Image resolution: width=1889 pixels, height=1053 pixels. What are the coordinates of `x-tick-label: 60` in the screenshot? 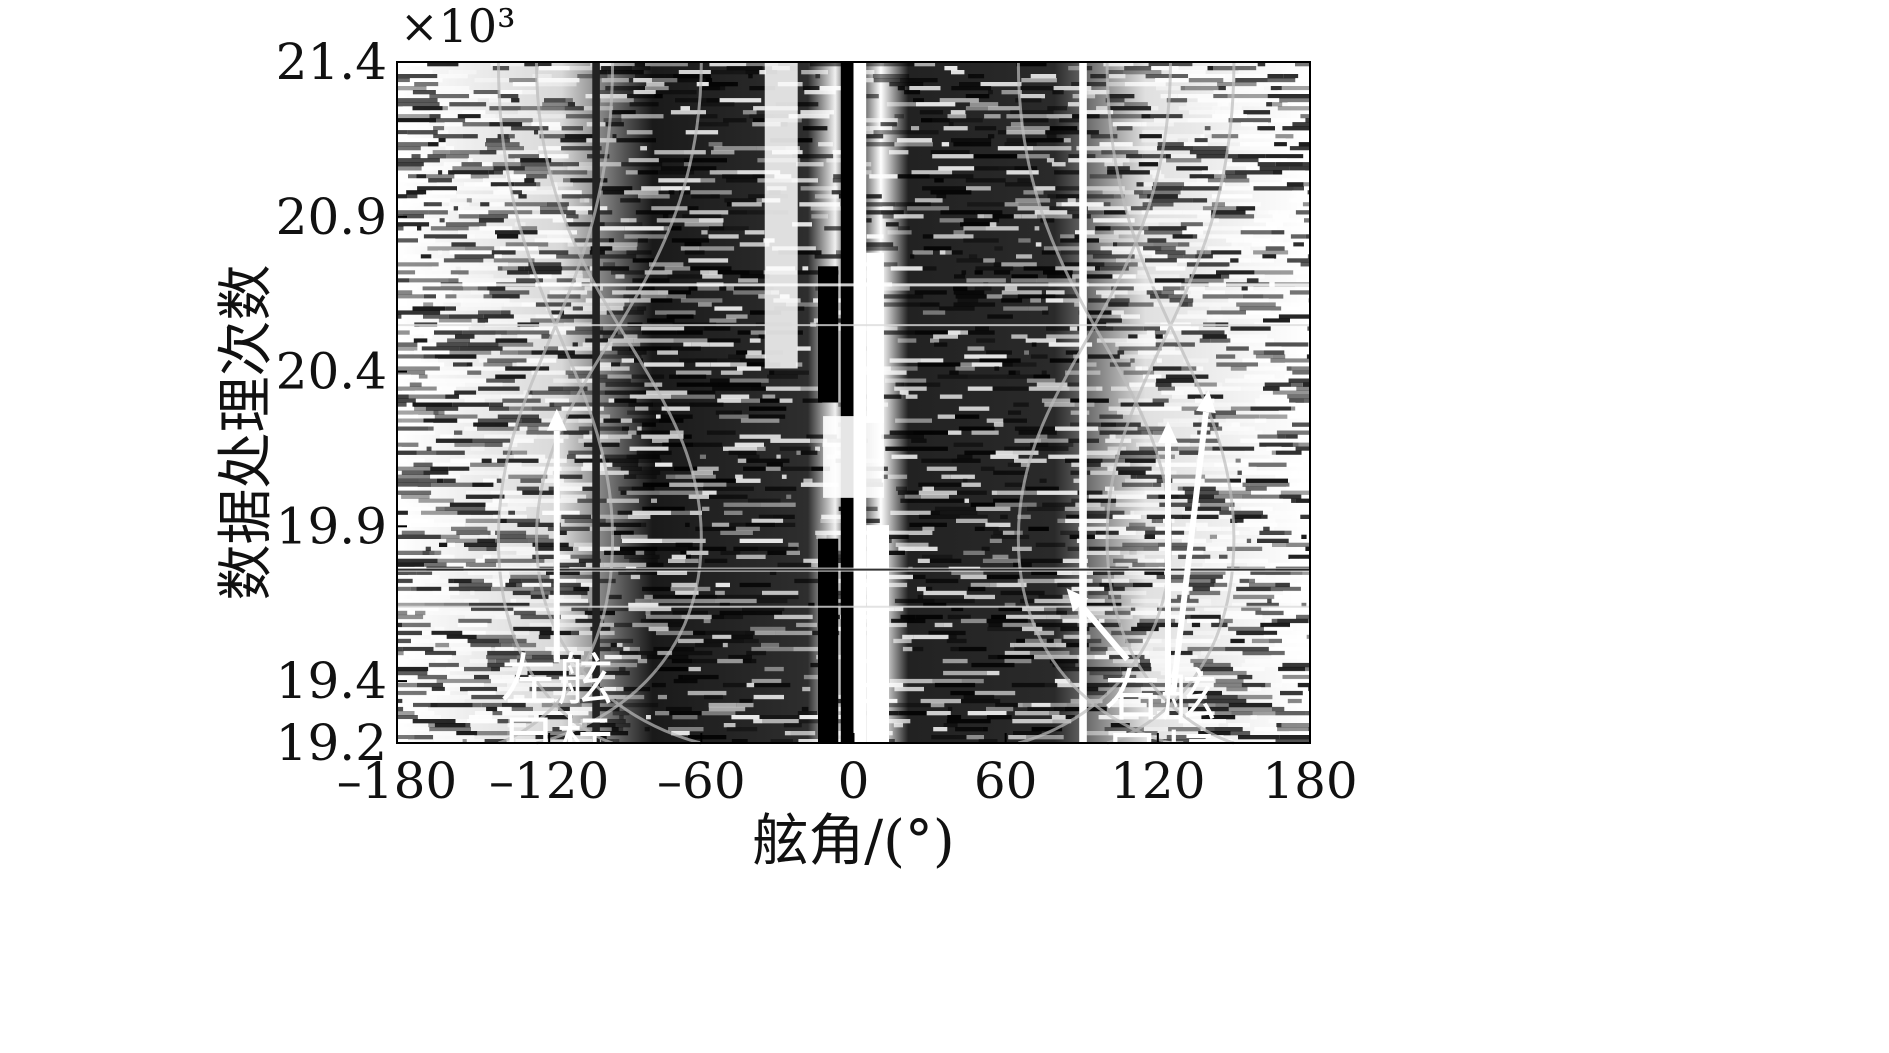 It's located at (1006, 781).